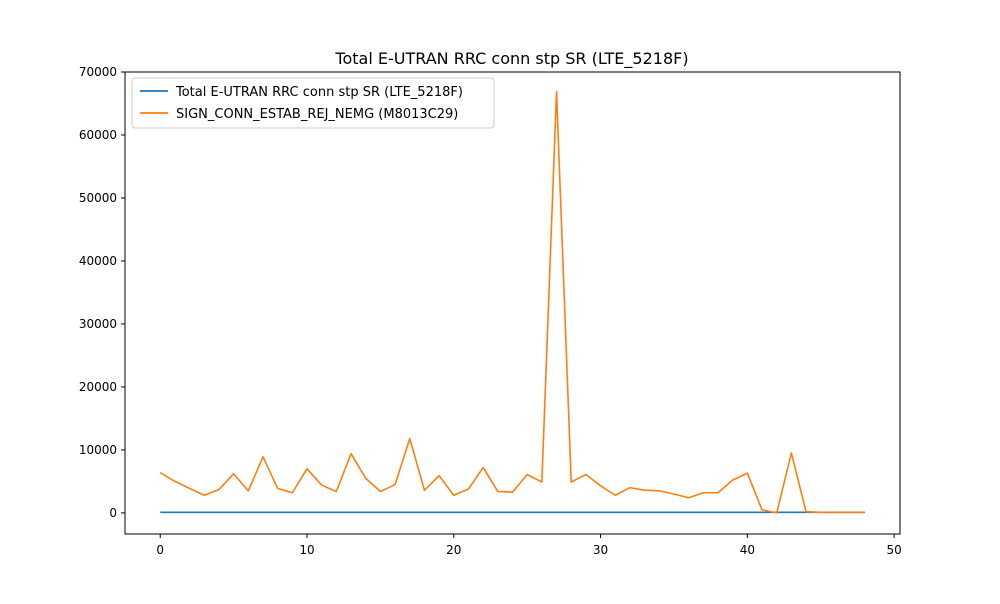  What do you see at coordinates (317, 114) in the screenshot?
I see `legend-label-2: SIGN_CONN_ESTAB_REJ_NEMG (M8013C29)` at bounding box center [317, 114].